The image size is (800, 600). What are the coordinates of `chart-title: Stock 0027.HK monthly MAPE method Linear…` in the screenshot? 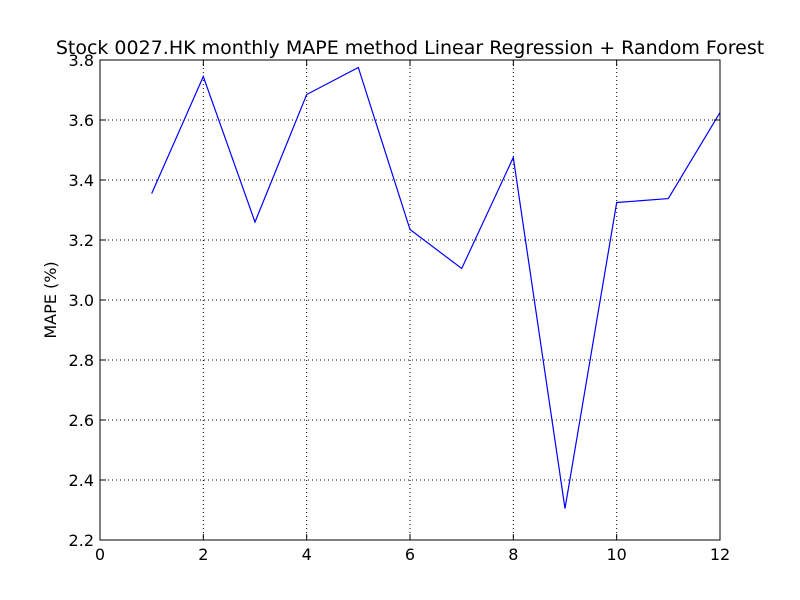 It's located at (410, 48).